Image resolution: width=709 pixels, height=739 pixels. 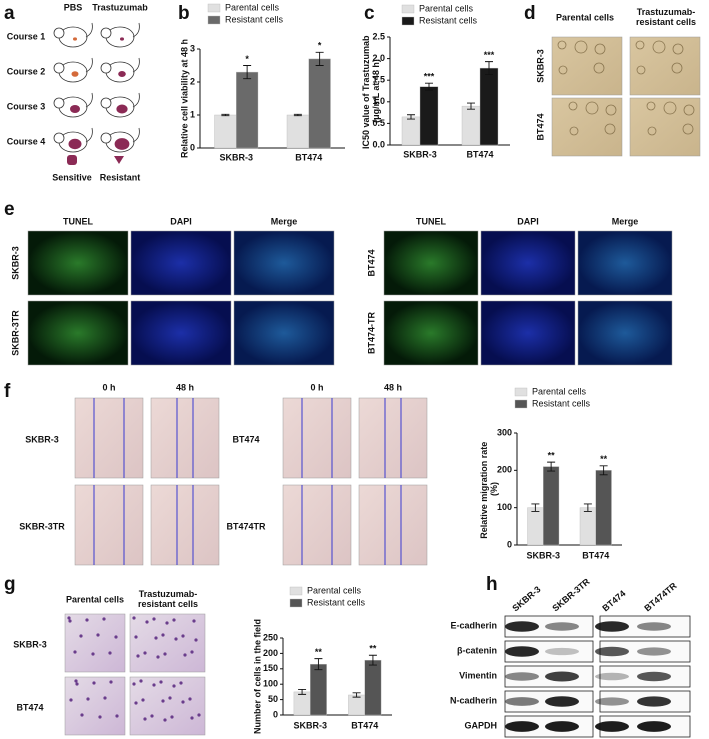 I want to click on row-label: Course 3, so click(x=26, y=106).